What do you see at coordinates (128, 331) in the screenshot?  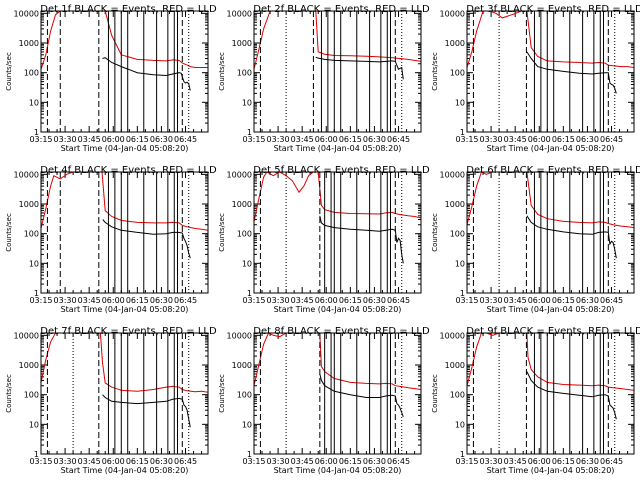 I see `panel-title: Det 7f BLACK = Events, RED = LLD` at bounding box center [128, 331].